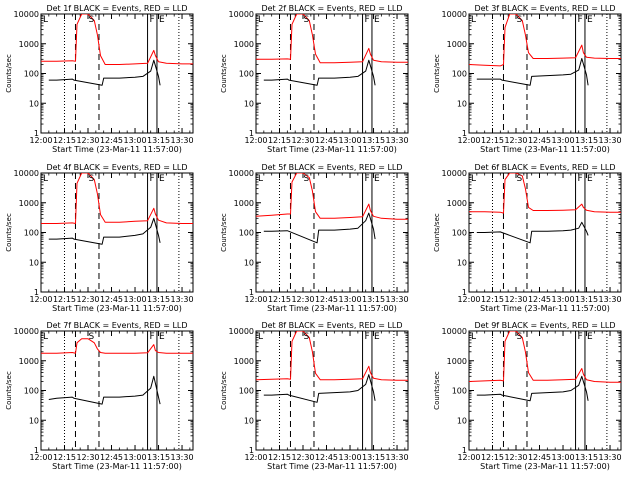  Describe the element at coordinates (116, 325) in the screenshot. I see `panel-title: Det 7f BLACK = Events, RED = LLD` at that location.